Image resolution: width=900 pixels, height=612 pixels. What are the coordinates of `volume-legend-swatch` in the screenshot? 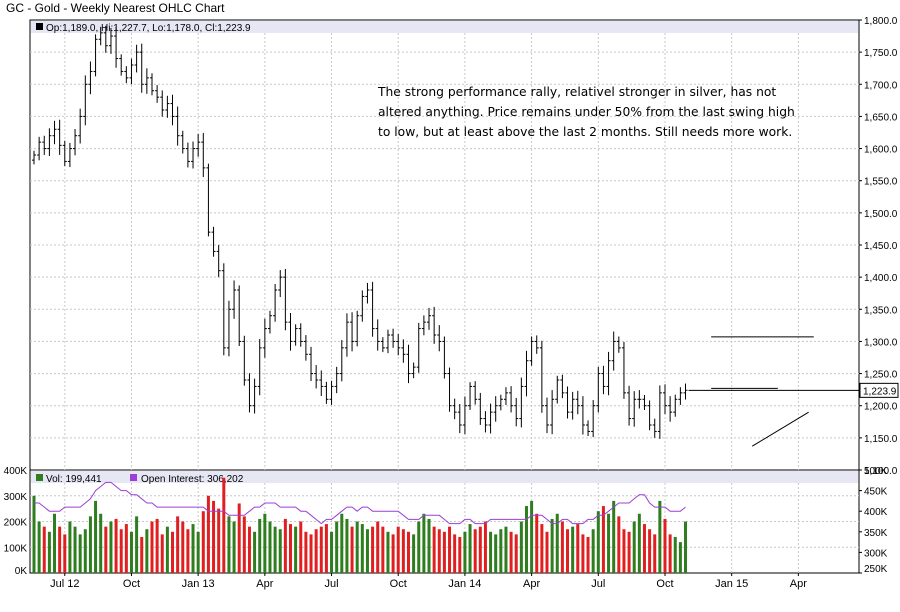 It's located at (39, 477).